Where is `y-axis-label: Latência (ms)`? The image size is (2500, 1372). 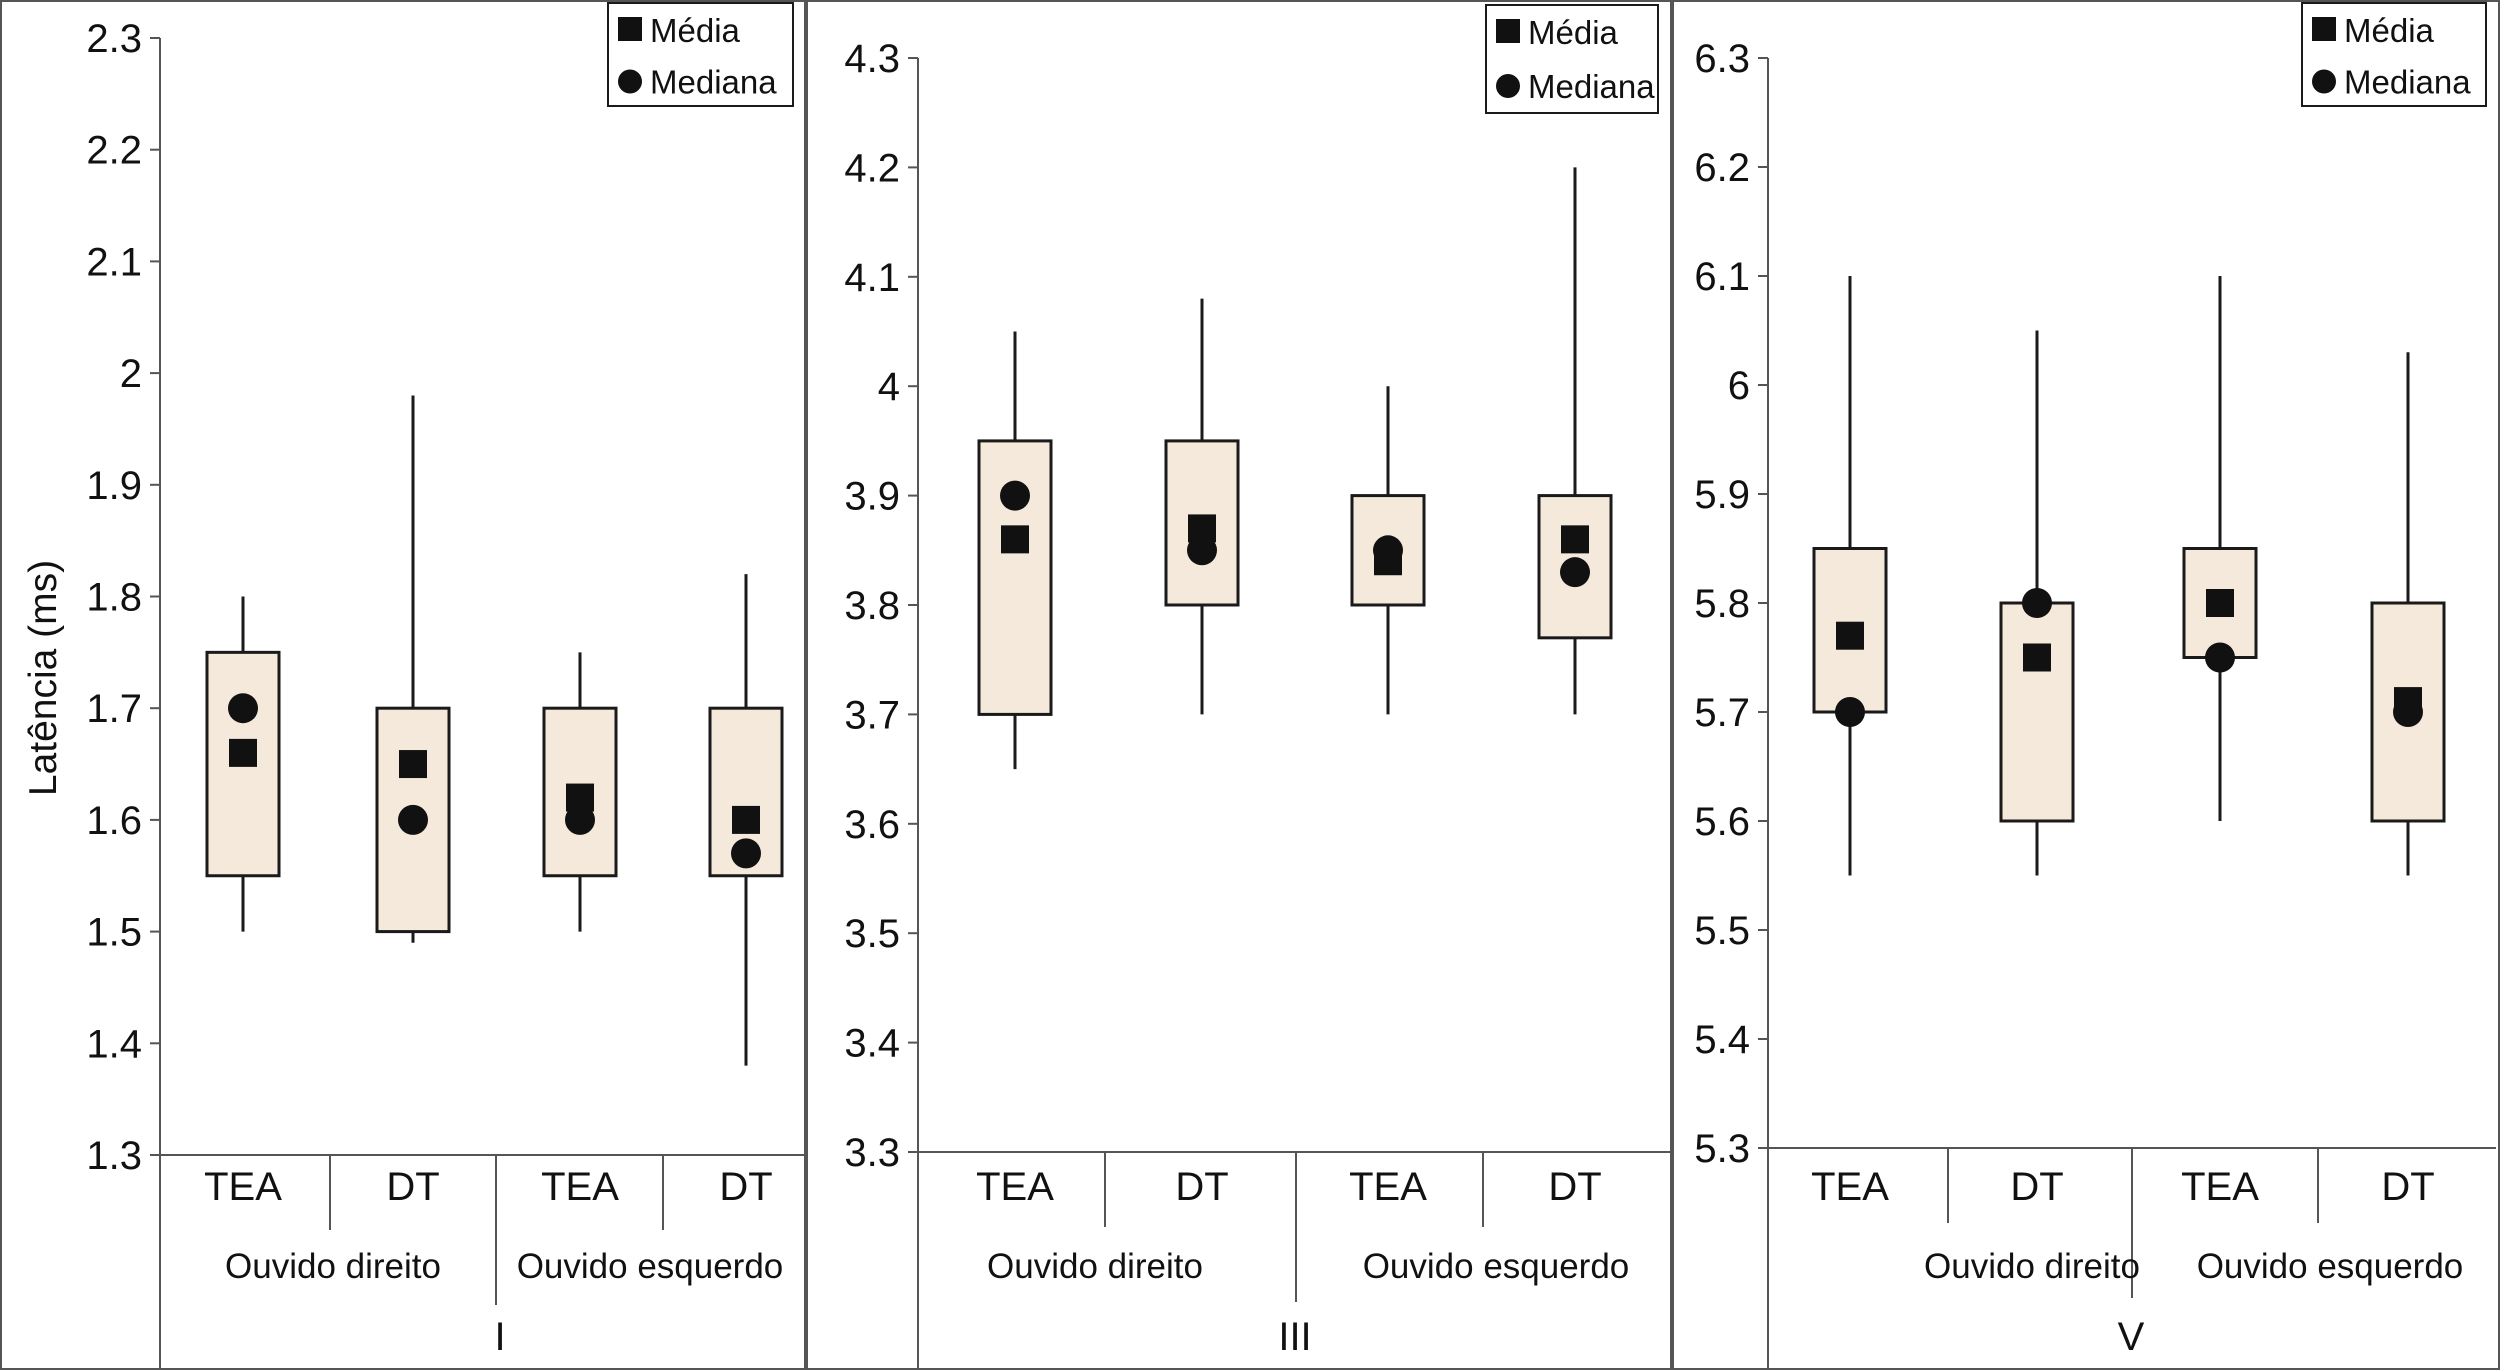
y-axis-label: Latência (ms) is located at coordinates (43, 678).